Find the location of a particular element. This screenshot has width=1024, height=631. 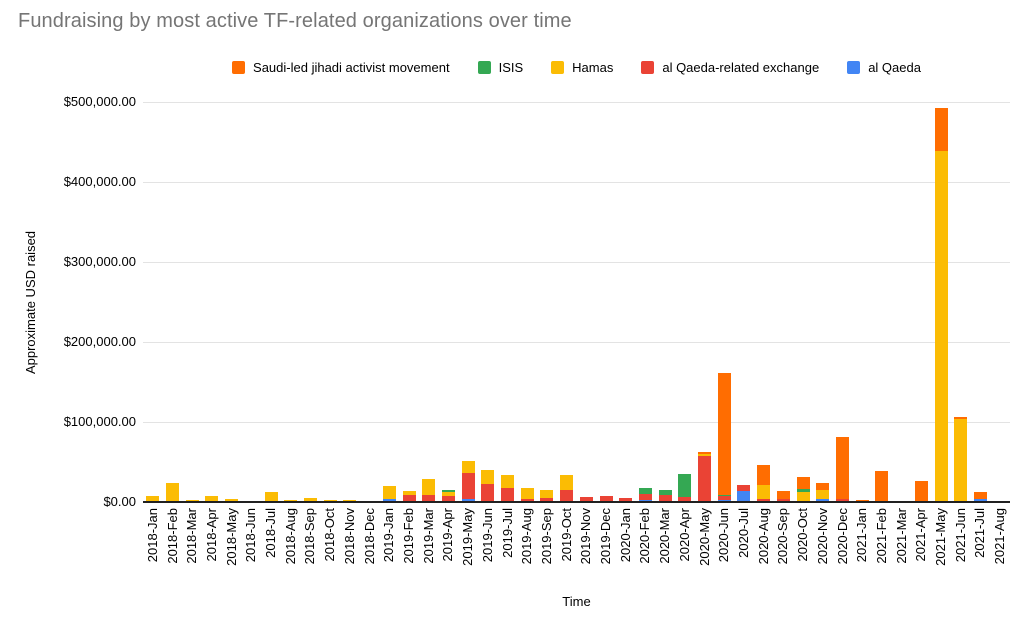

x-tick-label: 2021-Apr is located at coordinates (921, 535).